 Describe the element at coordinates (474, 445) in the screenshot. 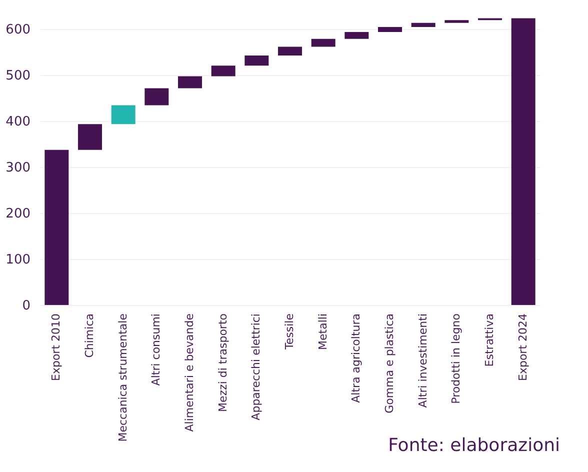

I see `source-note: Fonte: elaborazioni` at that location.